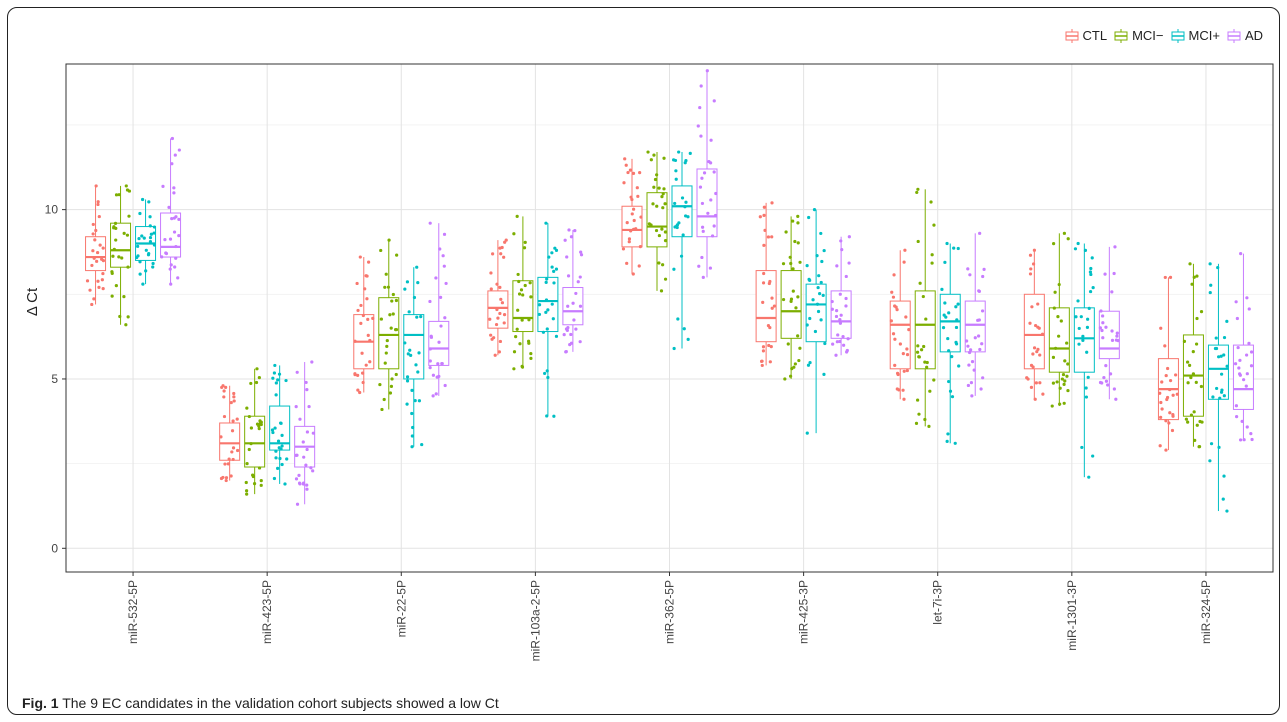 The width and height of the screenshot is (1287, 722). Describe the element at coordinates (535, 620) in the screenshot. I see `x-tick-label: miR-103a-2-5P` at that location.